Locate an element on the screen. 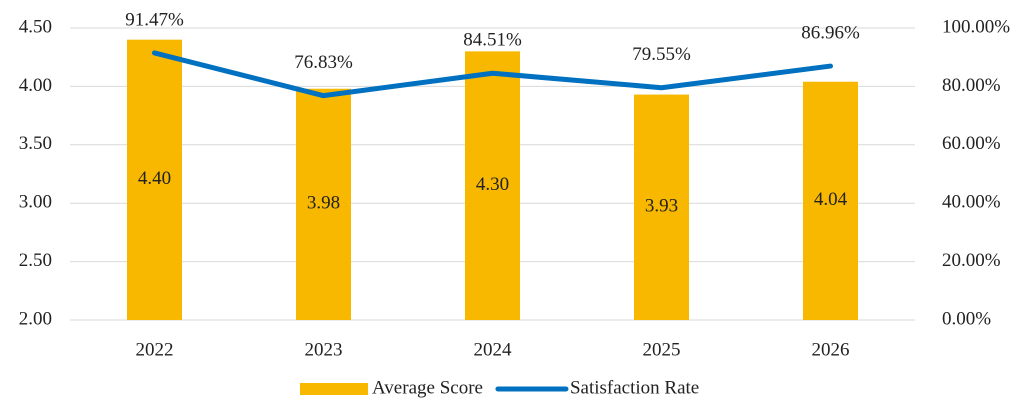  data-label: 84.51% is located at coordinates (492, 40).